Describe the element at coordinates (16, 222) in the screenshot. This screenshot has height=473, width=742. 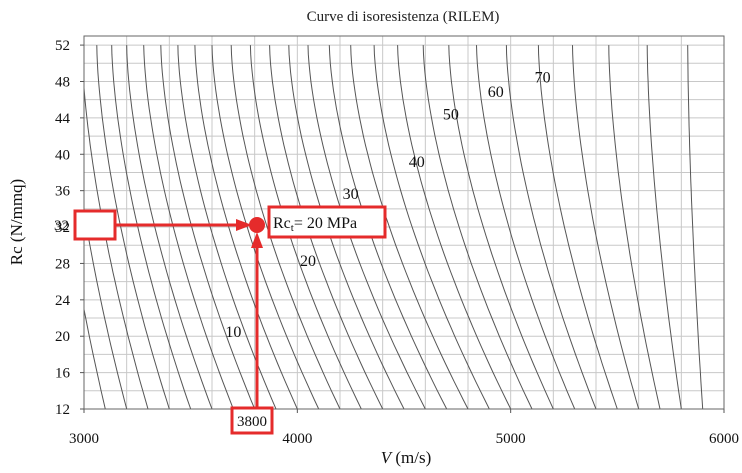
I see `y-axis-label: Rc (N/mmq)` at that location.